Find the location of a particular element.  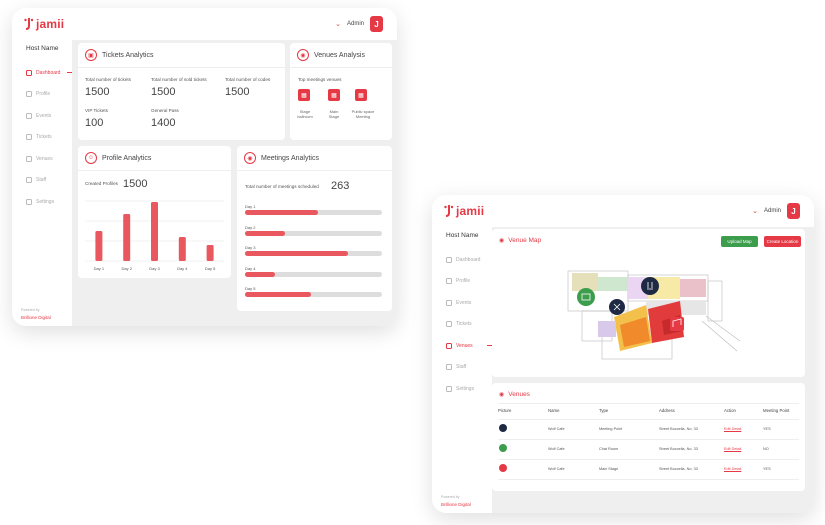

meetings-total-value: 263 is located at coordinates (340, 186).